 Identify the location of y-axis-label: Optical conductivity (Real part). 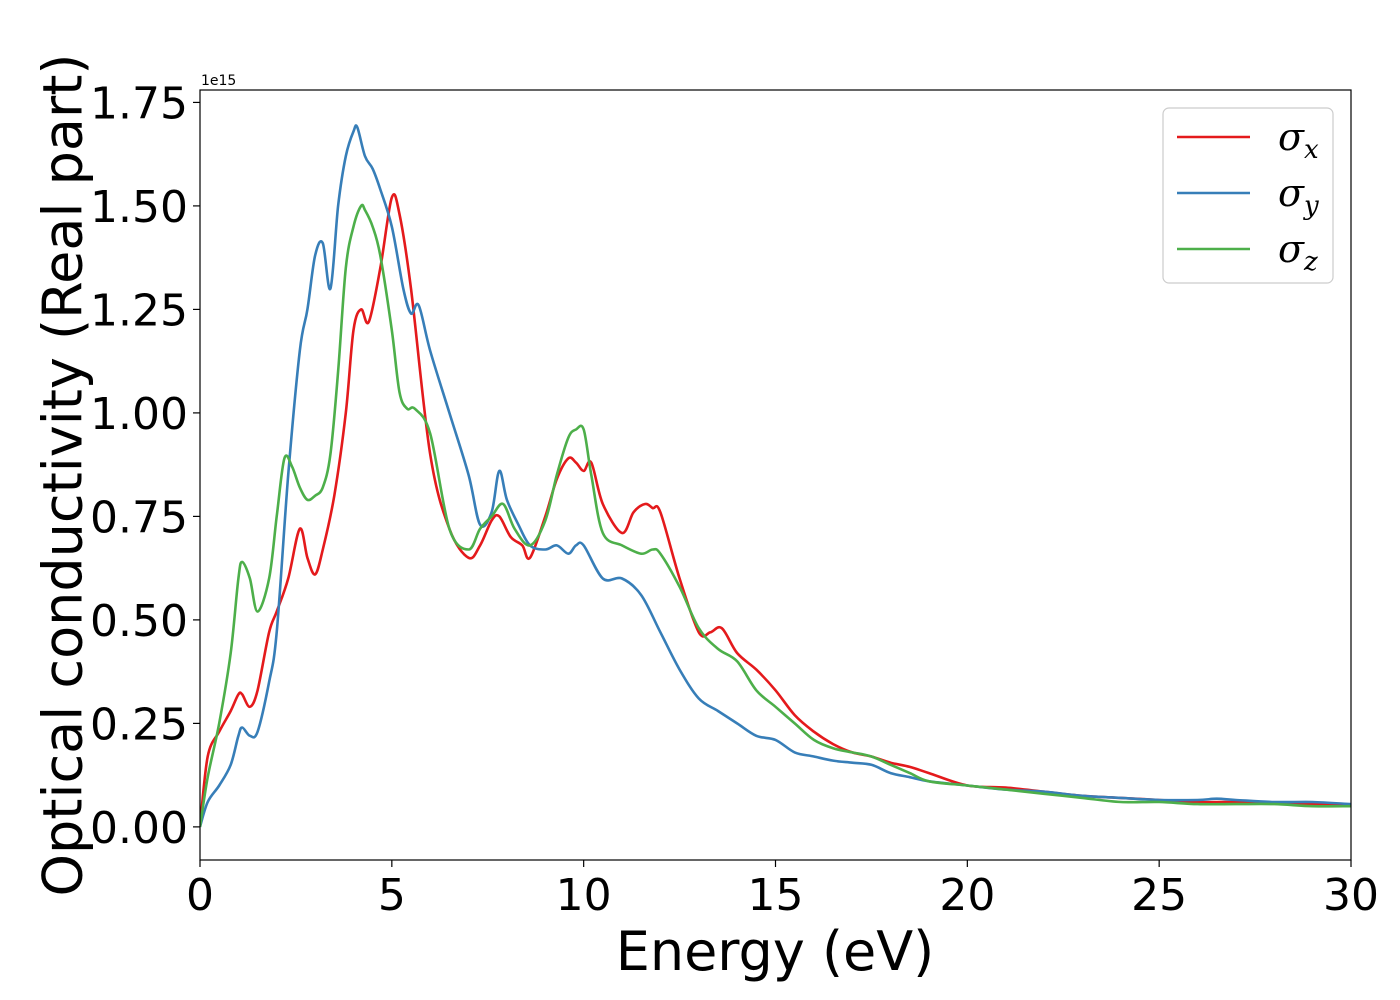
(63, 475).